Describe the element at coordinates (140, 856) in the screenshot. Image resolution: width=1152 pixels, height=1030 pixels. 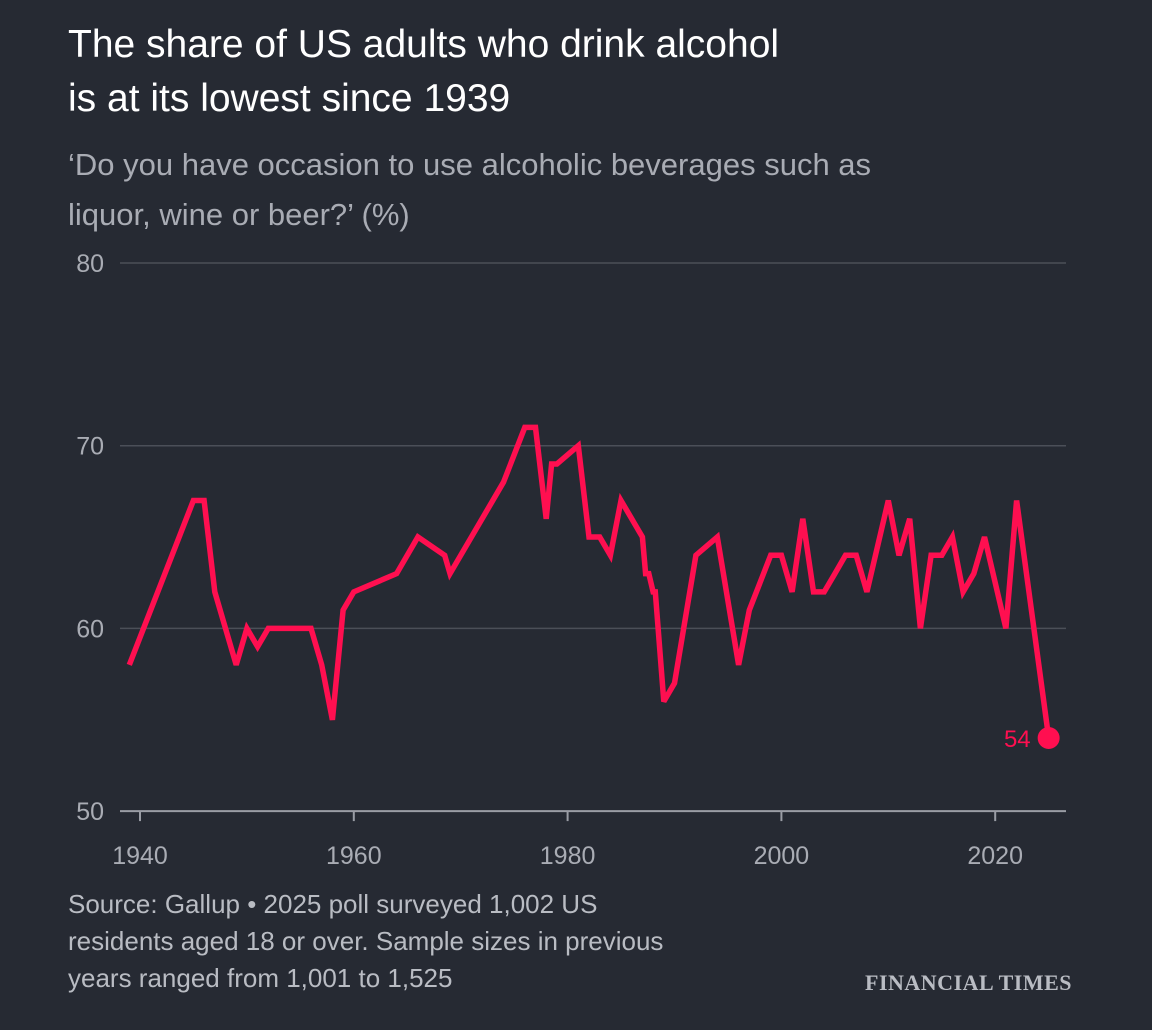
I see `x-tick-label: 1940` at that location.